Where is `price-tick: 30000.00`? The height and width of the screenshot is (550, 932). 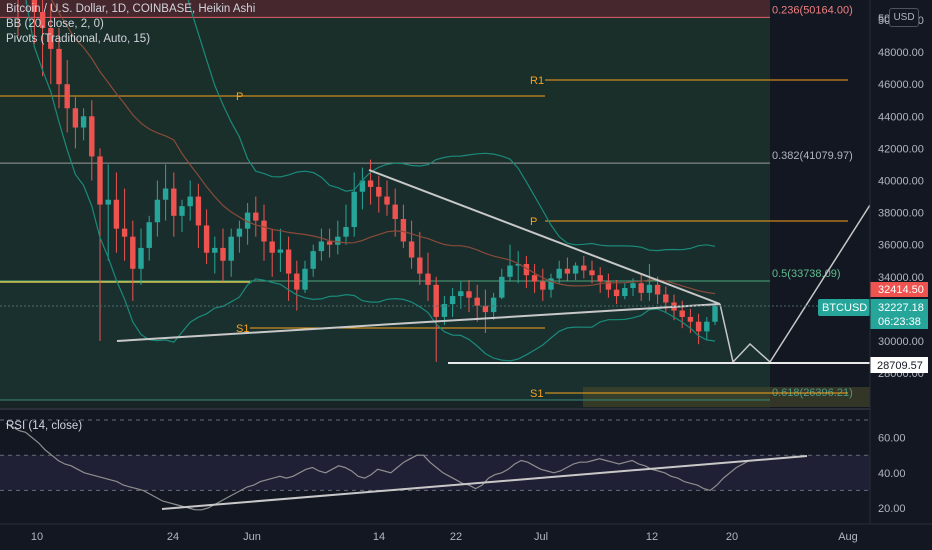
price-tick: 30000.00 is located at coordinates (901, 342).